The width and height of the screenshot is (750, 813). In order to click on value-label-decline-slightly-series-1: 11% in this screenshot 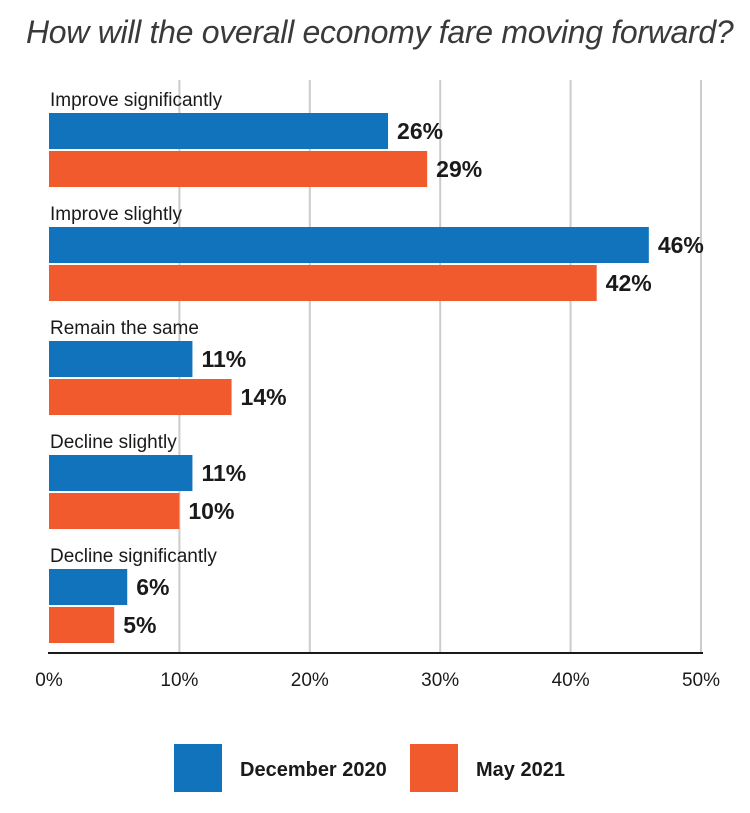, I will do `click(223, 473)`.